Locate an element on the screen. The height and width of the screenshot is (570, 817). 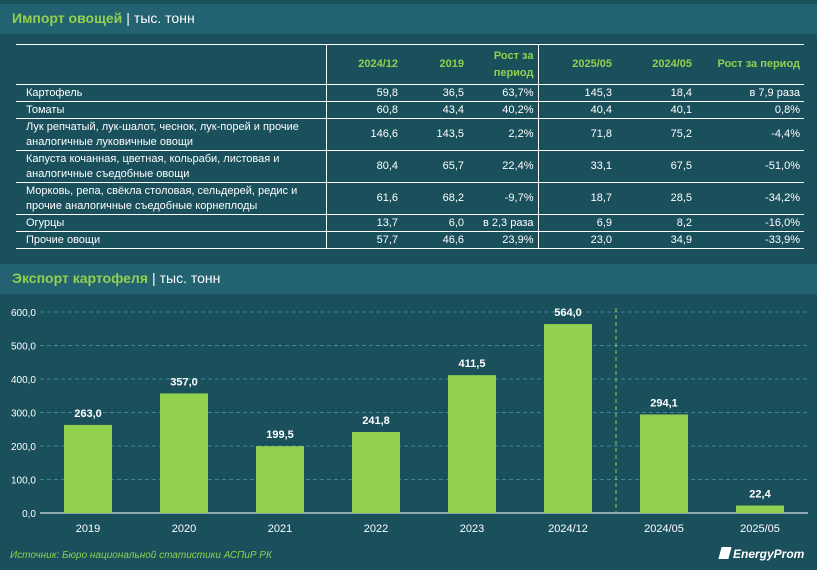
table-cell: 146,6 is located at coordinates (364, 134).